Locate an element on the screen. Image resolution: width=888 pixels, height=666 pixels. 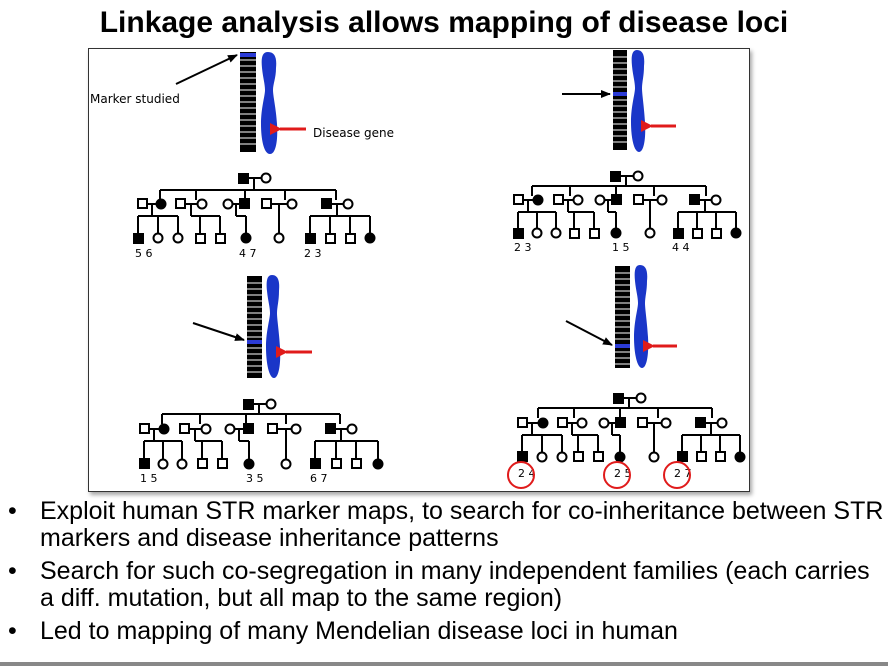
panel-1: Marker studied Disease gene is located at coordinates (242, 156).